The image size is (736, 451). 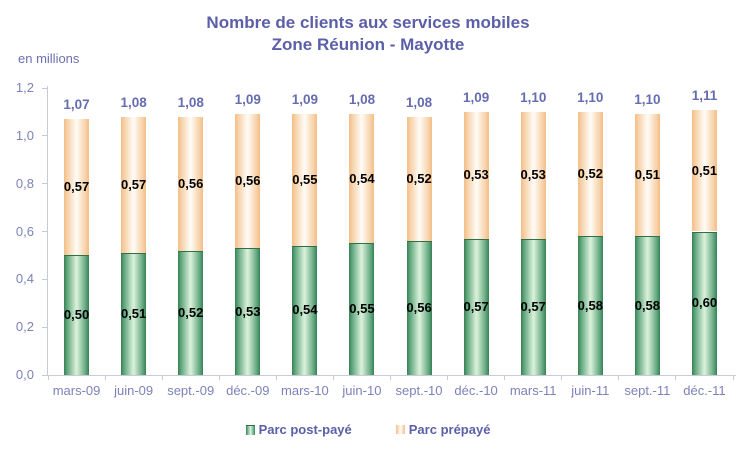 I want to click on x-axis-category-label: sept.-09, so click(x=191, y=390).